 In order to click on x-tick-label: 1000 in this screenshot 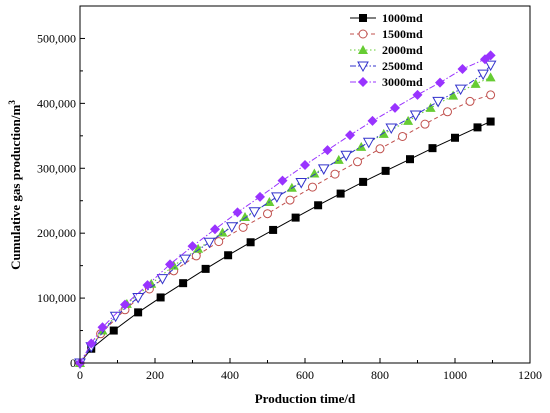, I will do `click(455, 375)`.